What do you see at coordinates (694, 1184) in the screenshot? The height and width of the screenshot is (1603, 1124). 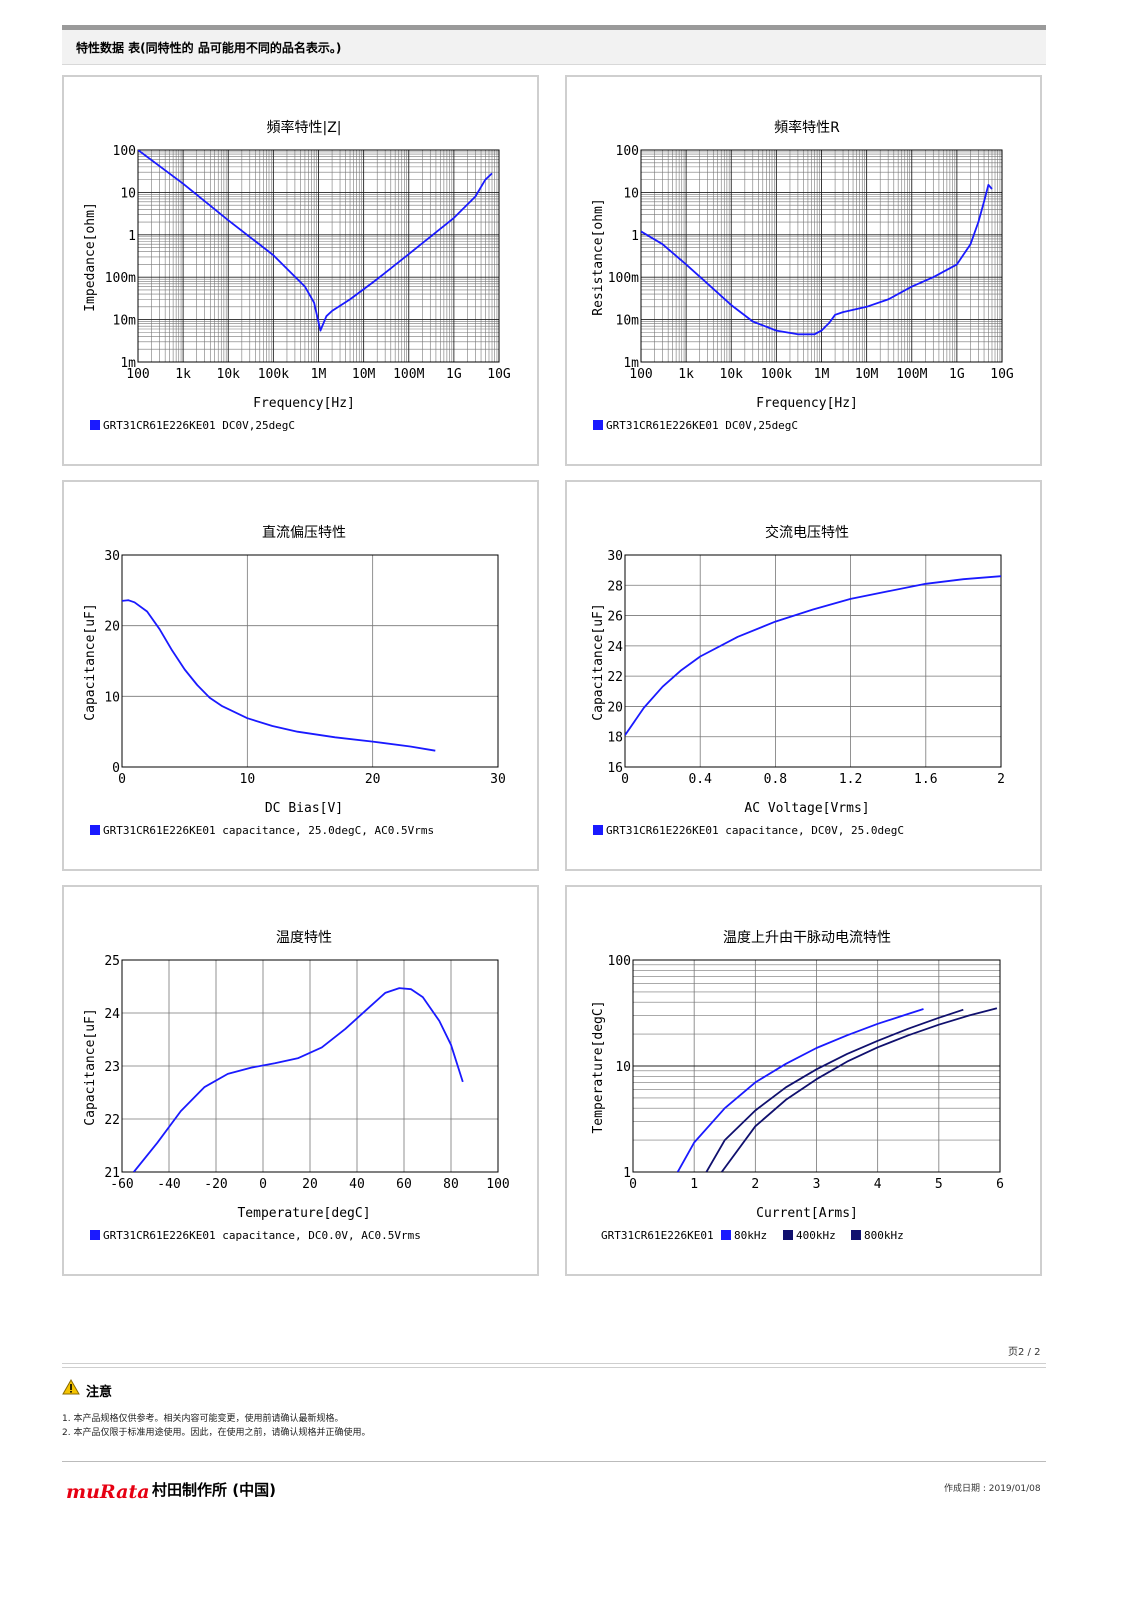 I see `x-tick-label: 1` at bounding box center [694, 1184].